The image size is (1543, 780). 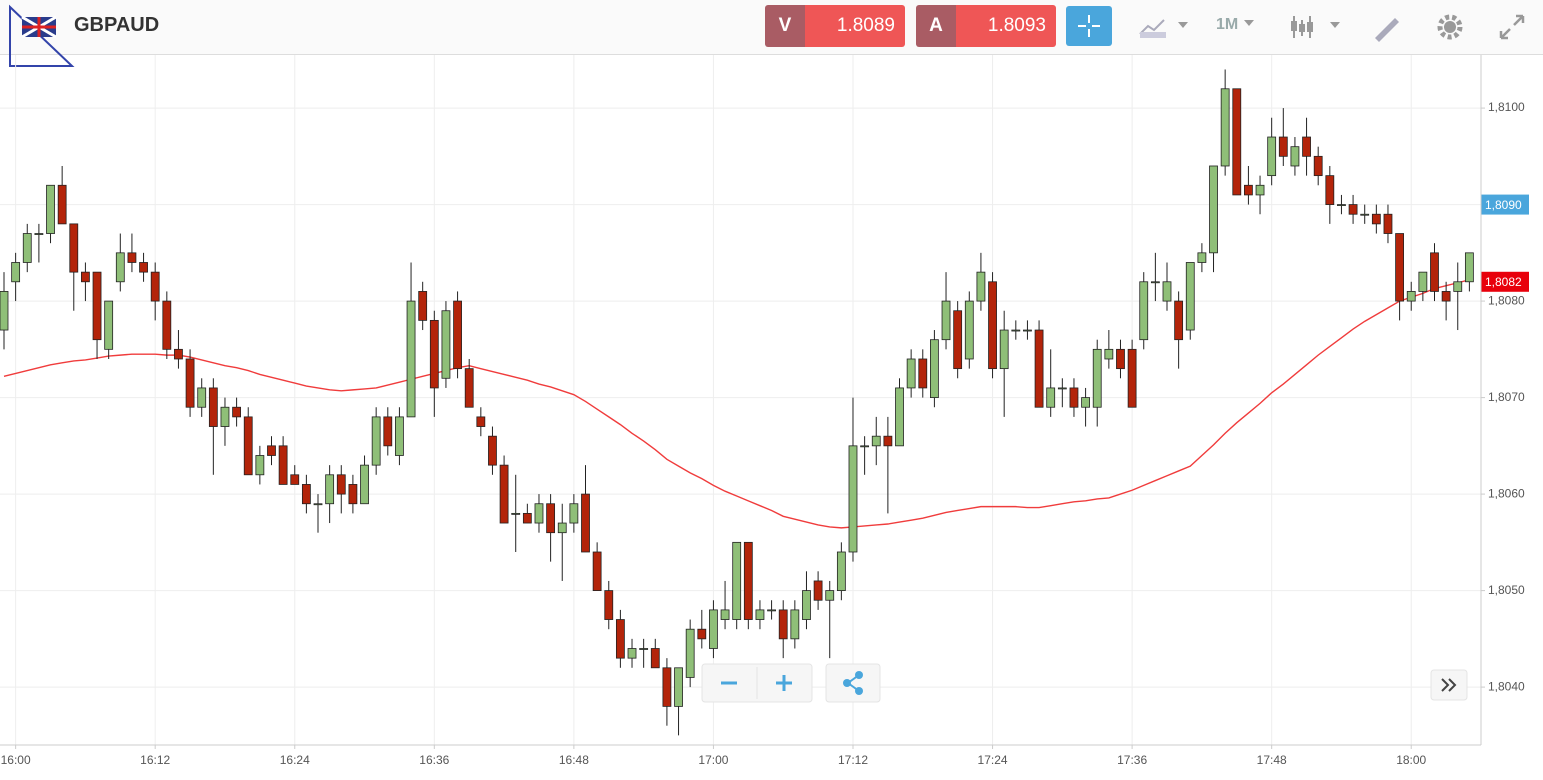 I want to click on zoom-in, so click(x=784, y=683).